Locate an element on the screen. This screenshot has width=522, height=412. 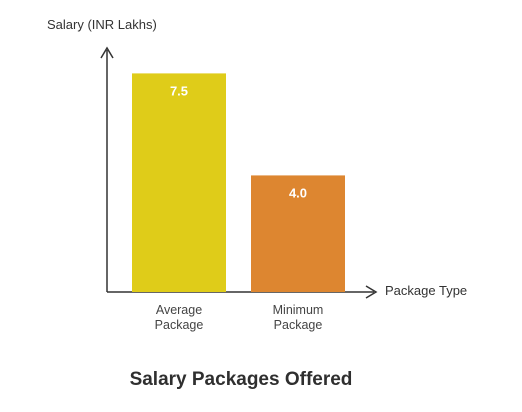
y-axis-arrow is located at coordinates (107, 52).